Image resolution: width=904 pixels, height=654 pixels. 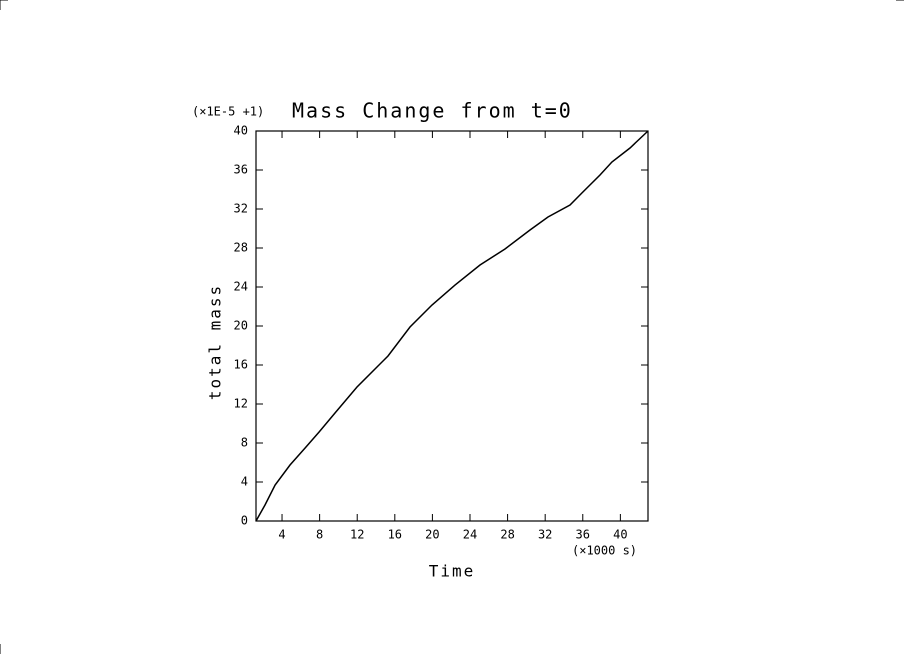 What do you see at coordinates (545, 535) in the screenshot?
I see `x-tick-label: 32` at bounding box center [545, 535].